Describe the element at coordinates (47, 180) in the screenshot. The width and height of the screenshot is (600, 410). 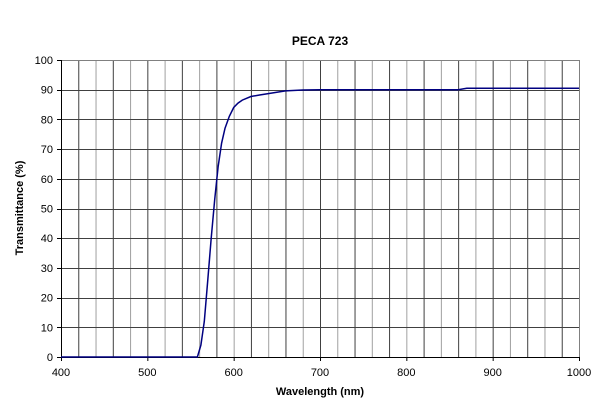
I see `y-tick-label: 60` at that location.